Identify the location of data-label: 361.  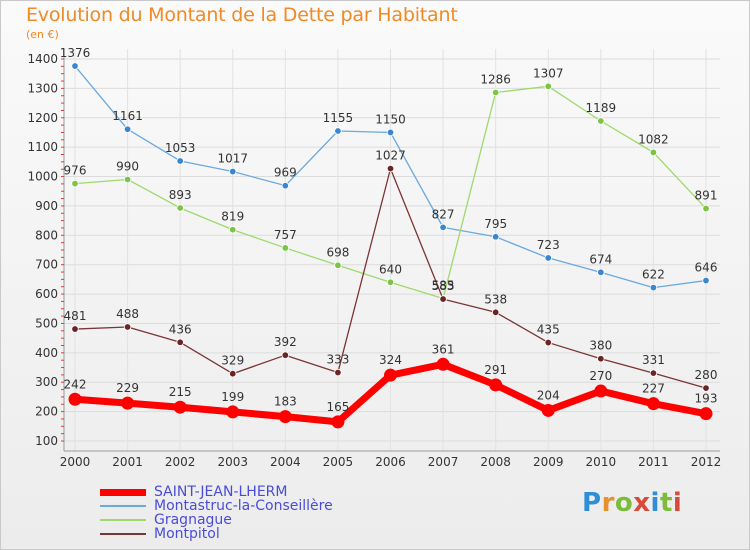
(443, 349).